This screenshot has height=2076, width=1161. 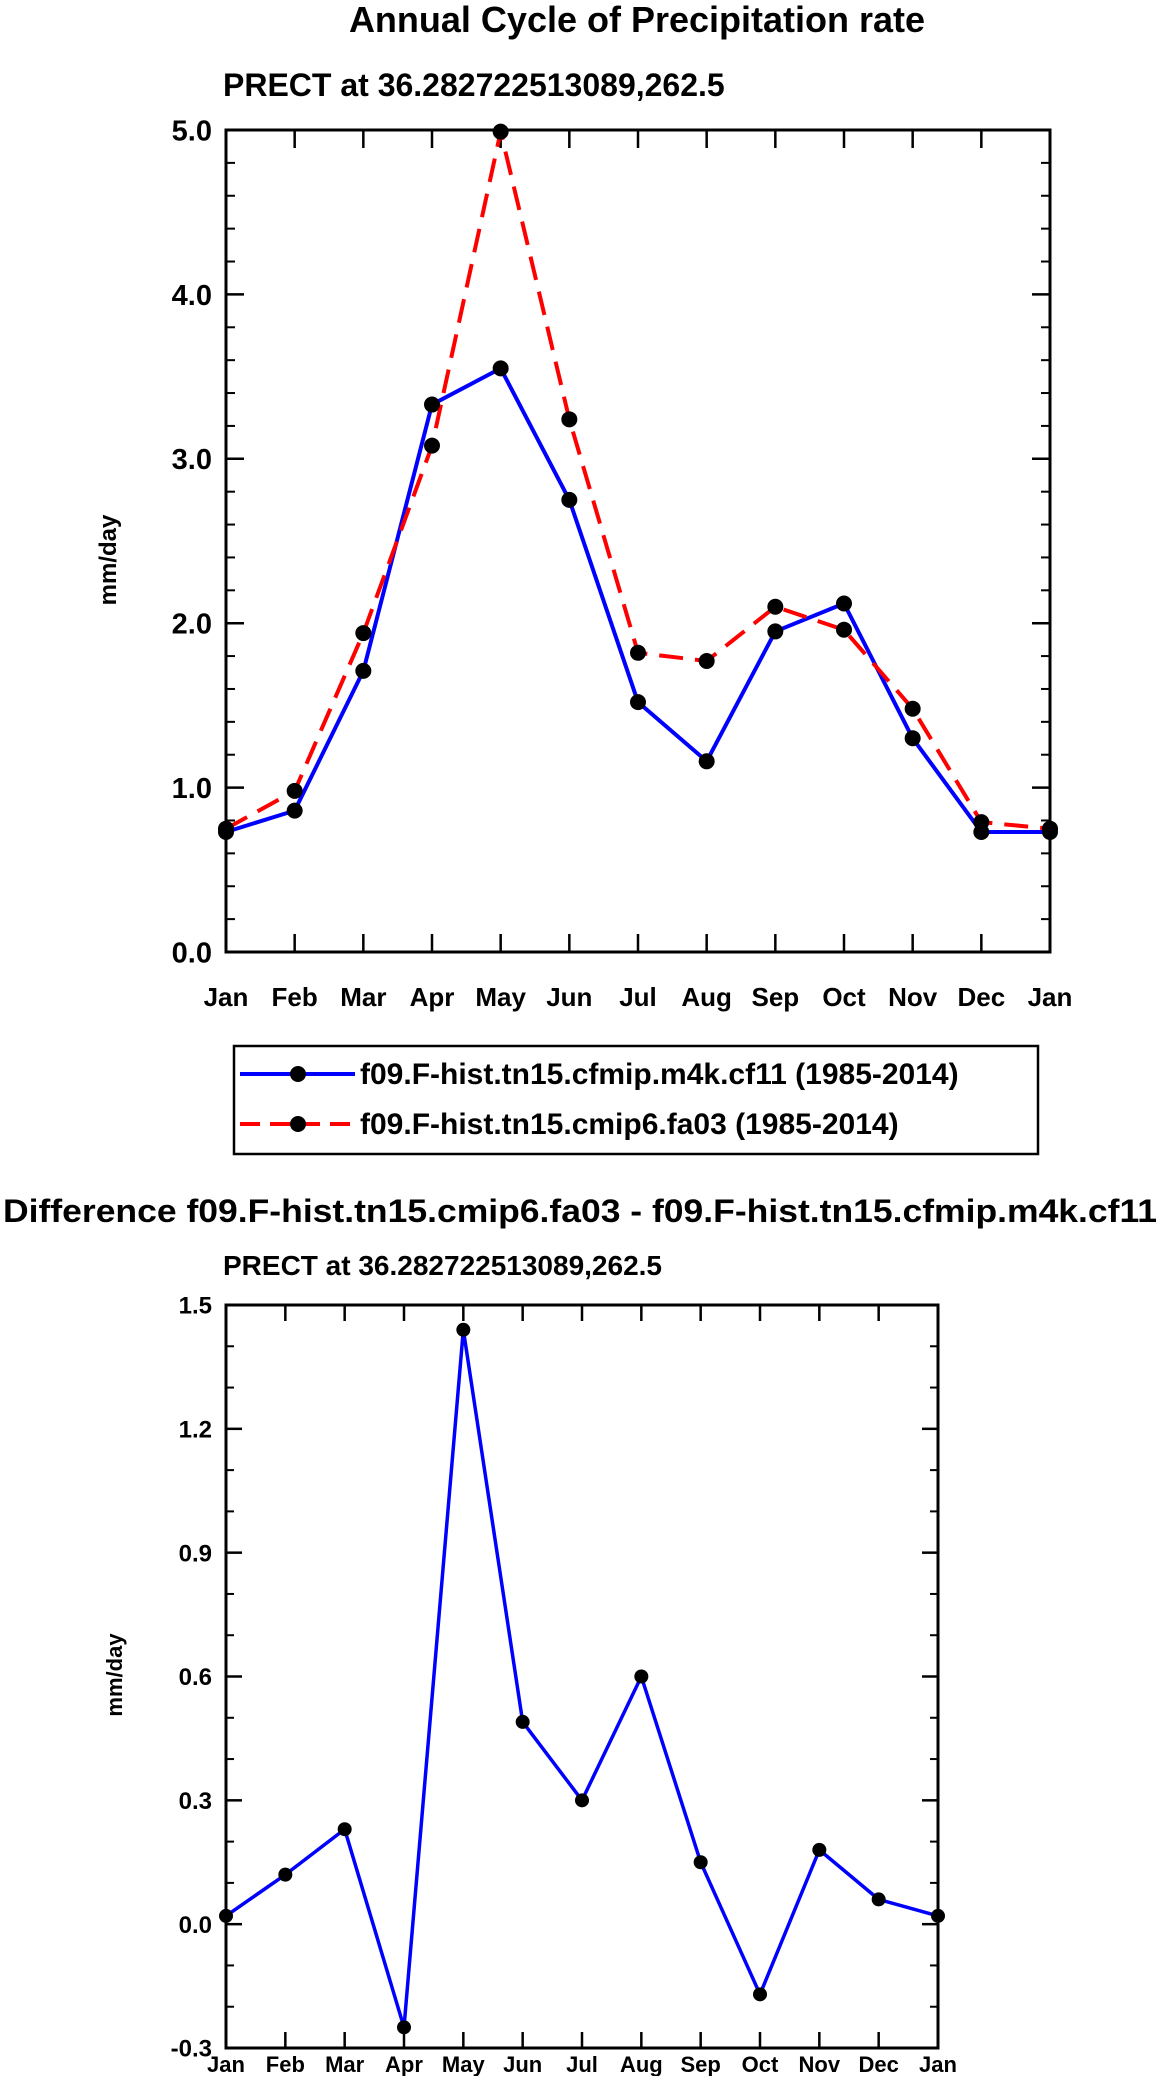 What do you see at coordinates (191, 2049) in the screenshot?
I see `chart2-ytick-label: -0.3` at bounding box center [191, 2049].